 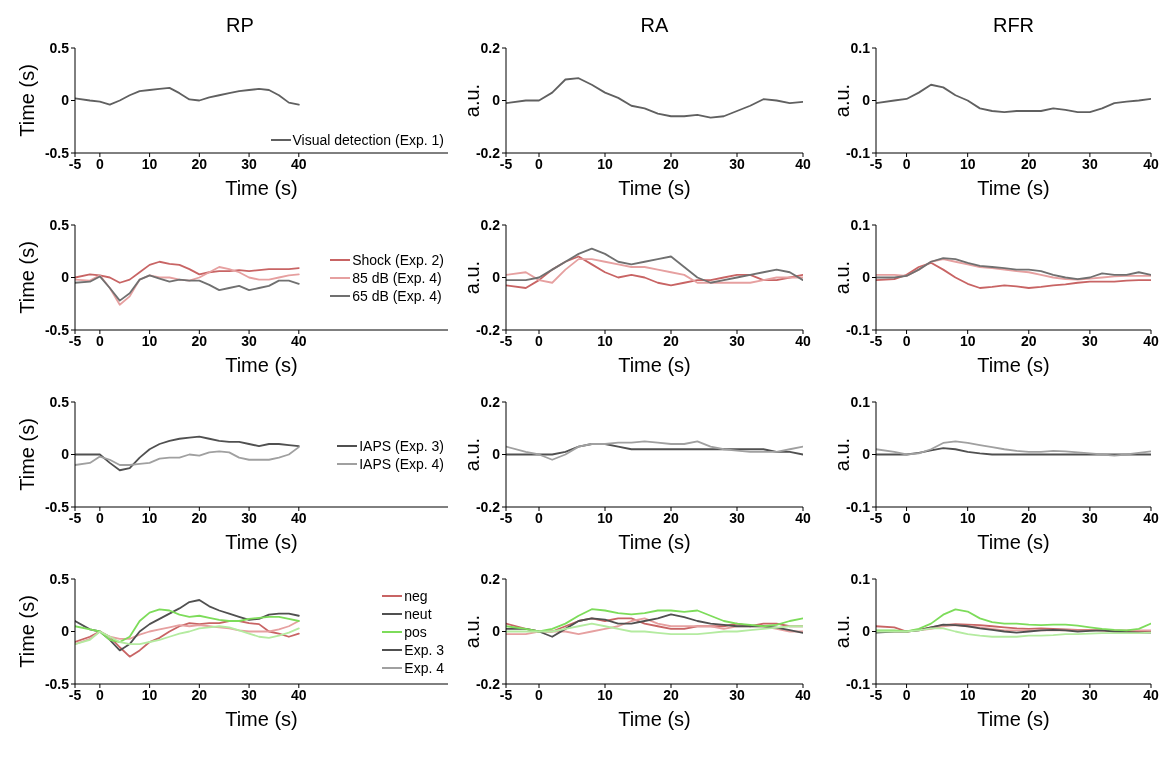 What do you see at coordinates (418, 613) in the screenshot?
I see `legend-label: neut` at bounding box center [418, 613].